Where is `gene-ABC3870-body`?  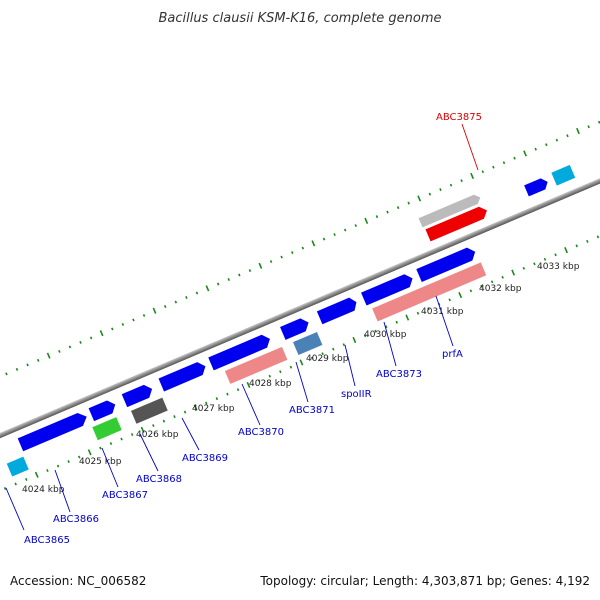
gene-ABC3870-body is located at coordinates (240, 351).